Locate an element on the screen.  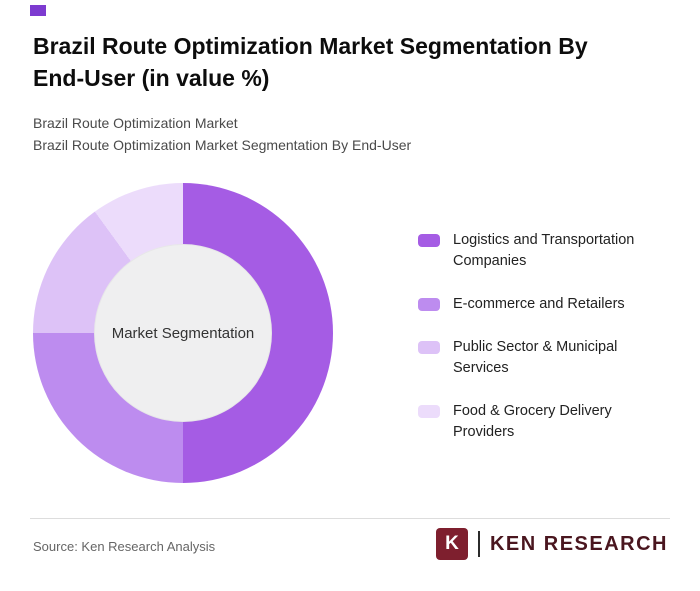
legend-item: Logistics and Transportation Companies is located at coordinates (543, 251).